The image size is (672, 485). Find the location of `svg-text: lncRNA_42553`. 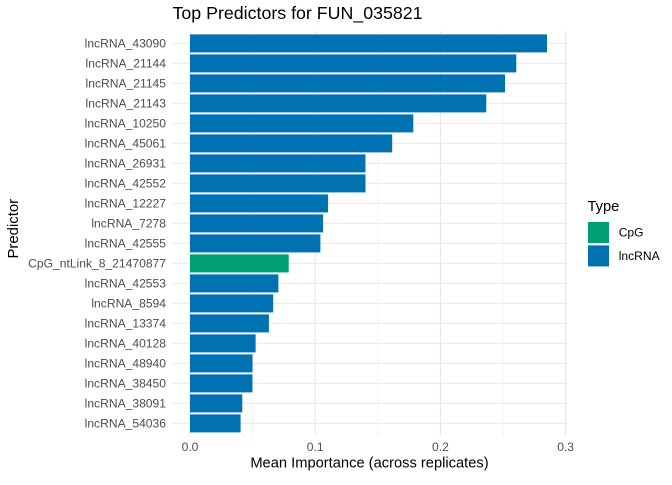

svg-text: lncRNA_42553 is located at coordinates (126, 284).